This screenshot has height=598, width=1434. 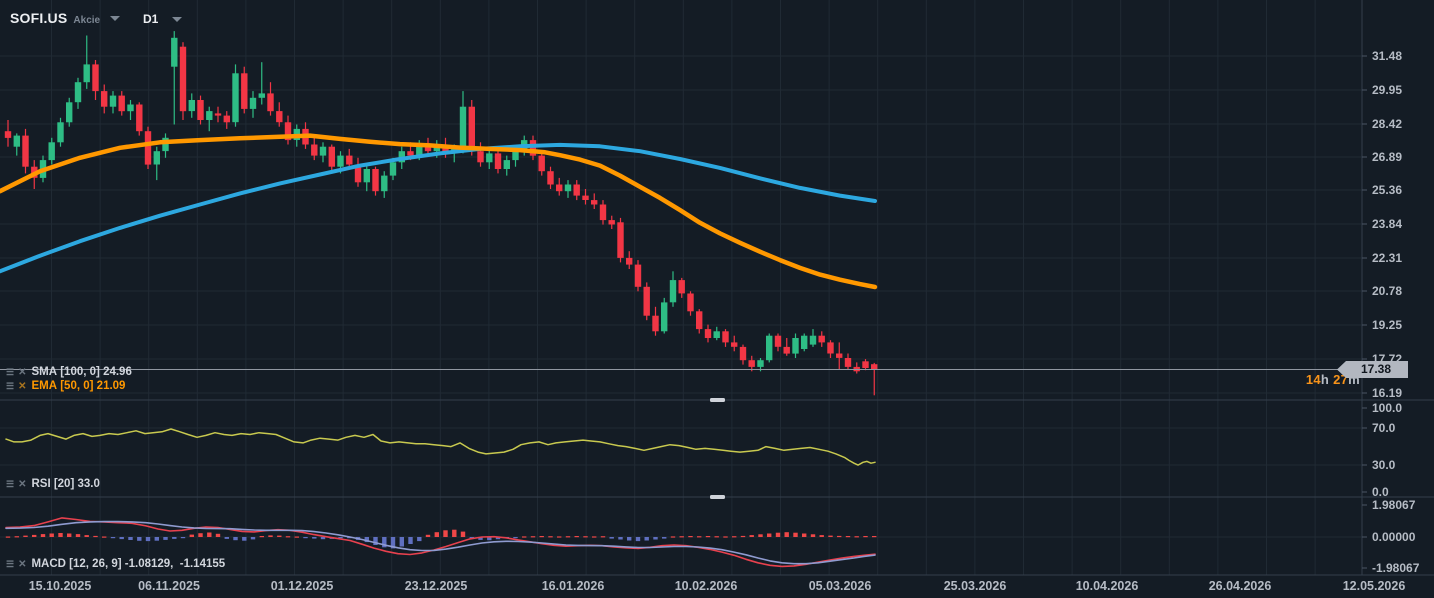 What do you see at coordinates (840, 586) in the screenshot?
I see `date-axis-label: 05.03.2026` at bounding box center [840, 586].